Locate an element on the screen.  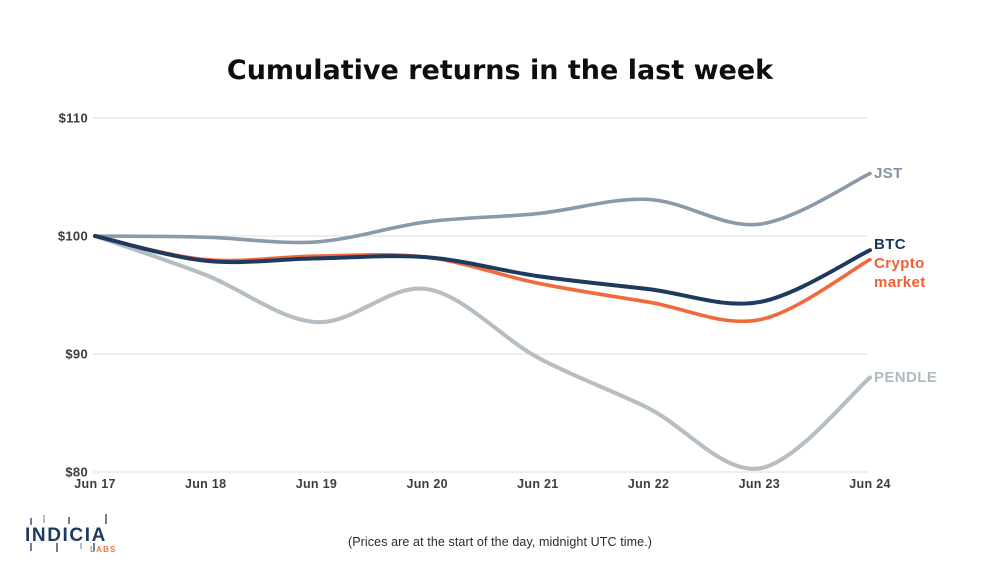
series-label-crypto-market: Crypto market is located at coordinates (900, 273).